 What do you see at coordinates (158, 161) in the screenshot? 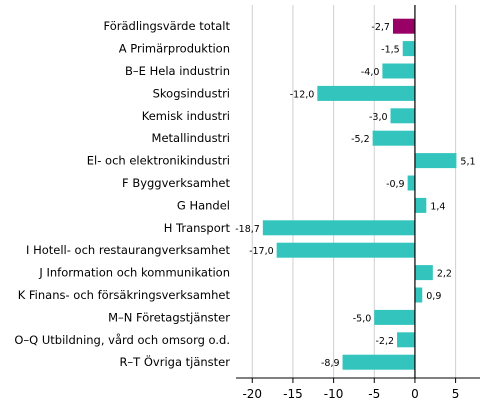
I see `category-label: El- och elektronikindustri` at bounding box center [158, 161].